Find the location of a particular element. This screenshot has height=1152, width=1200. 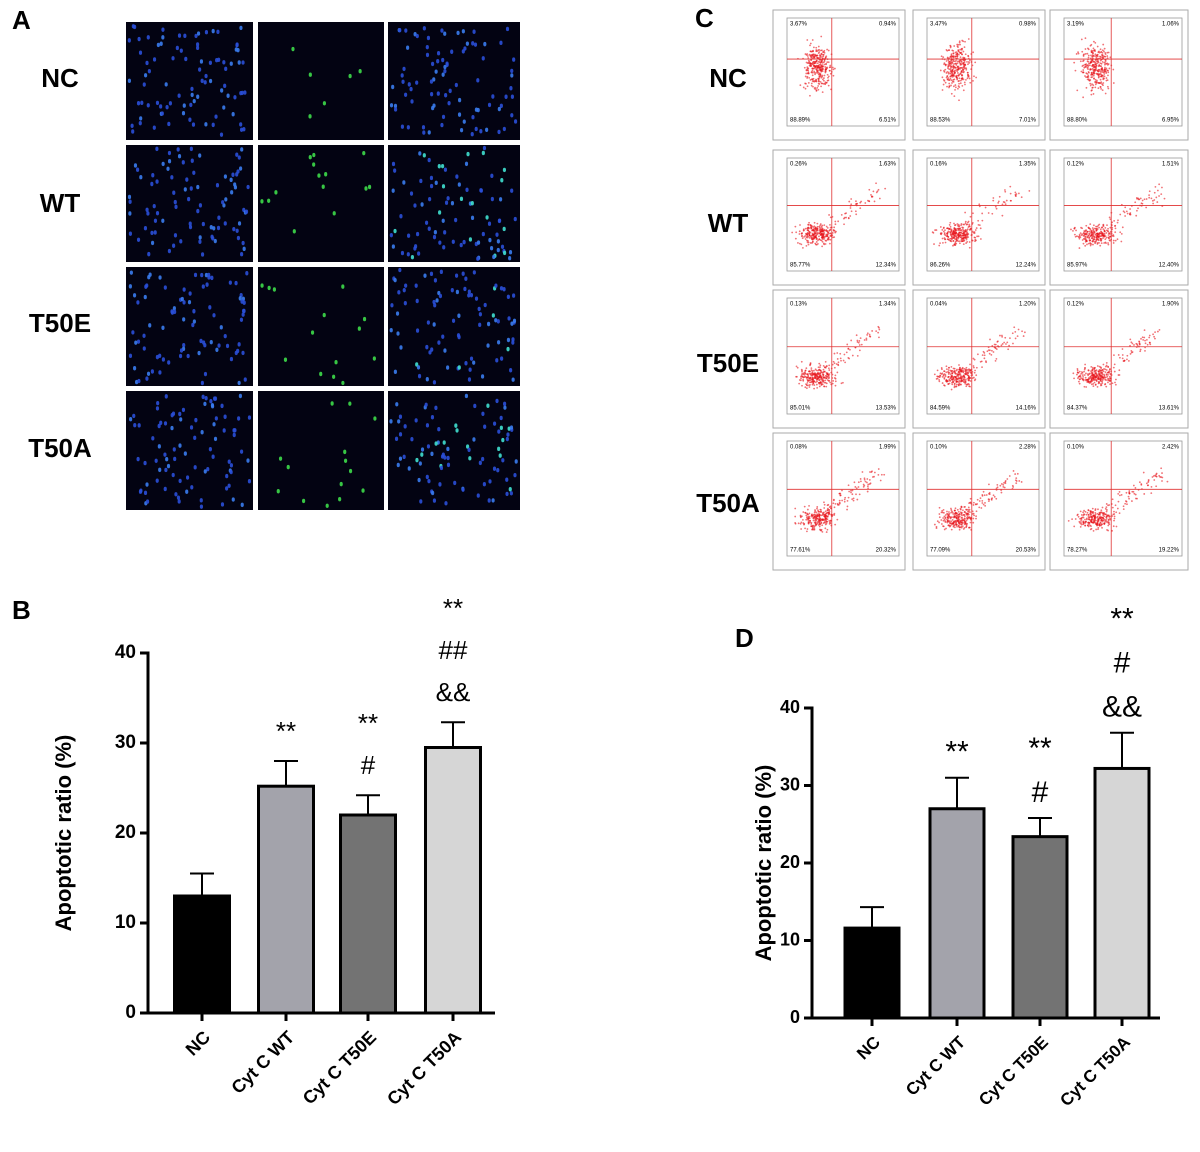

quadrant-value: 0.12% is located at coordinates (1076, 165).